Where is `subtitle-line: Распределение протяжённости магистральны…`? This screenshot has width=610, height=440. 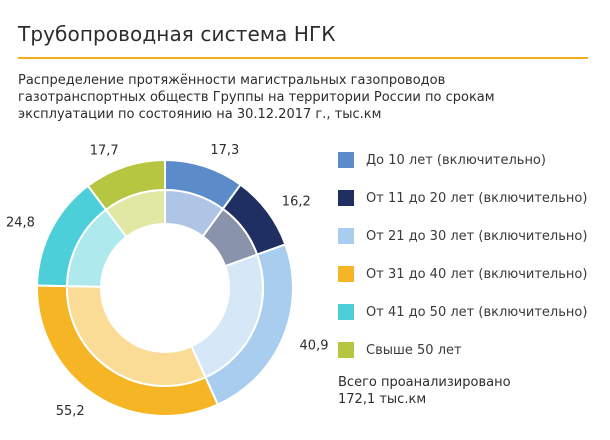 subtitle-line: Распределение протяжённости магистральны… is located at coordinates (232, 80).